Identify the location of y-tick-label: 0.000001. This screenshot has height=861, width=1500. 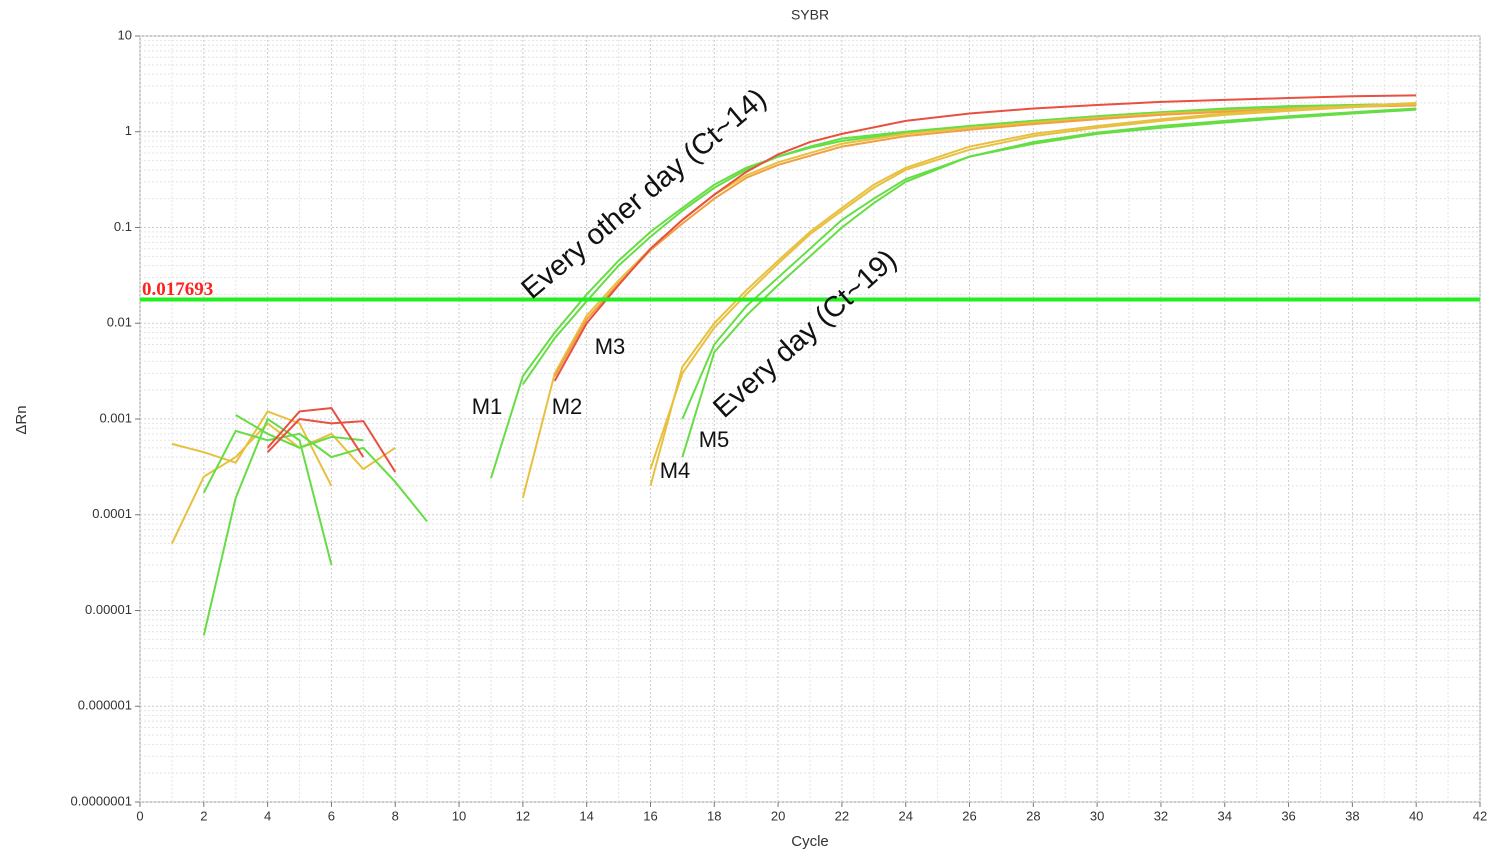
(105, 705).